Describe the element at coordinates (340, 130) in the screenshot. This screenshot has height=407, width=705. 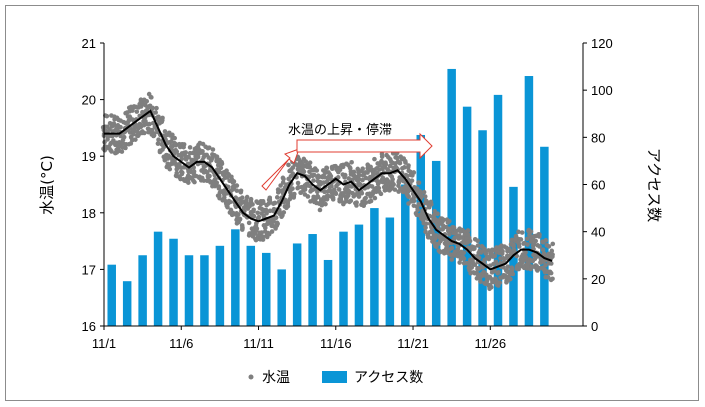
I see `annotation-label: 水温の上昇・停滞` at that location.